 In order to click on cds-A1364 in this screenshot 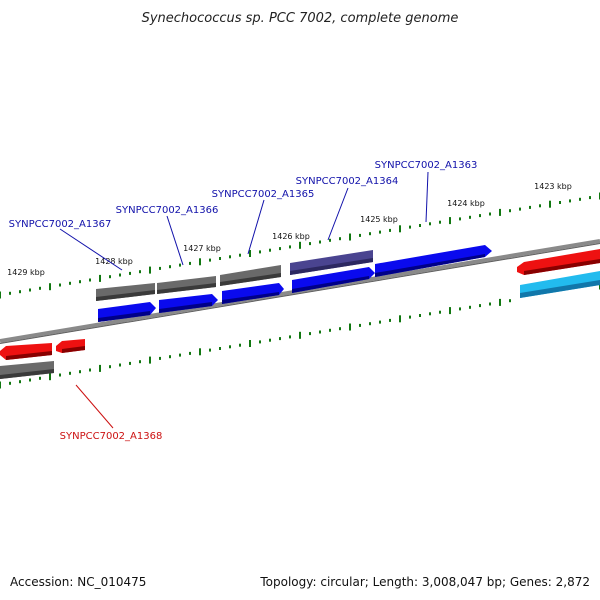, I will do `click(333, 280)`.